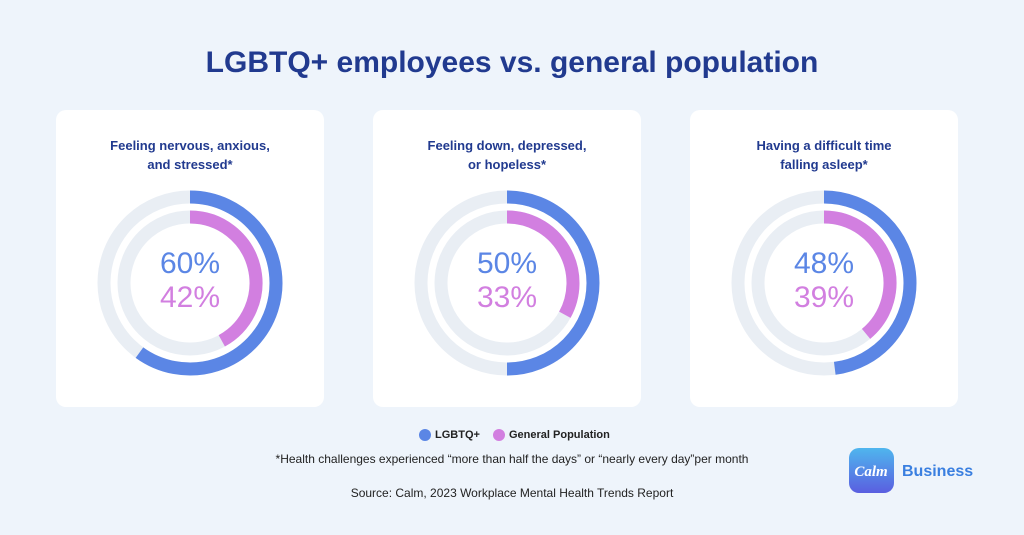 This screenshot has height=535, width=1024. What do you see at coordinates (937, 471) in the screenshot?
I see `logo-text: Business` at bounding box center [937, 471].